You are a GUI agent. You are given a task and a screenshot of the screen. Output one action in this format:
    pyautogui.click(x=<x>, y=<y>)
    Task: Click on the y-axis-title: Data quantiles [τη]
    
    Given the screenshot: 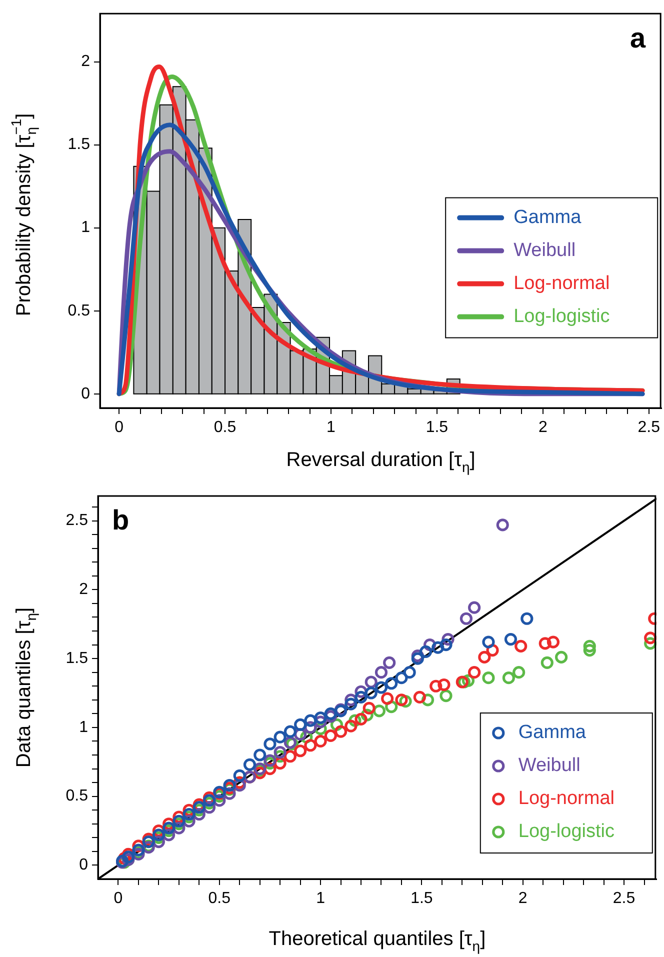 What is the action you would take?
    pyautogui.click(x=26, y=687)
    